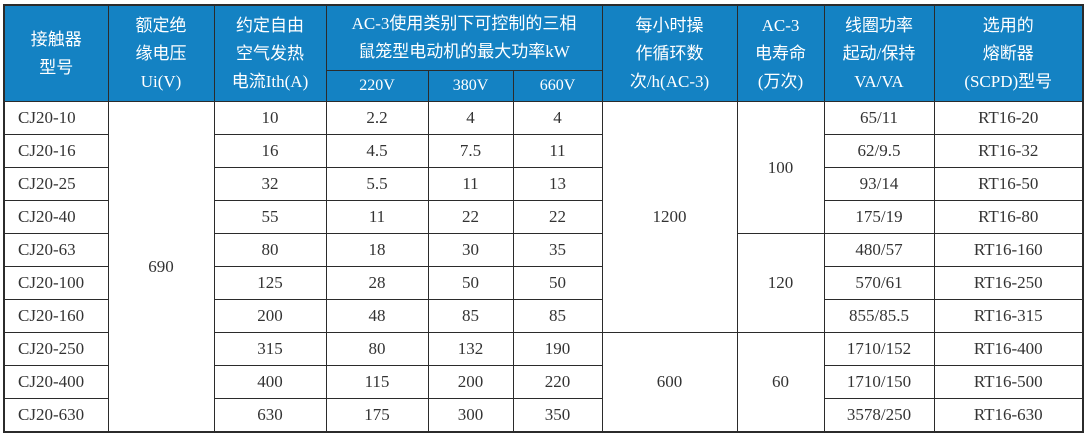  Describe the element at coordinates (377, 415) in the screenshot. I see `cell-p220: 175` at that location.